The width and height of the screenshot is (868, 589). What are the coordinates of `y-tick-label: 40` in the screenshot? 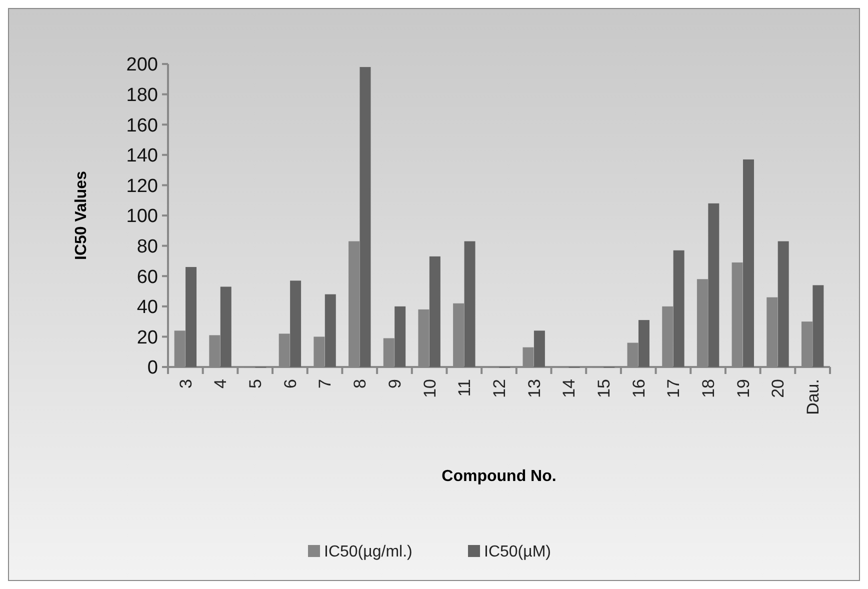 It's located at (147, 307).